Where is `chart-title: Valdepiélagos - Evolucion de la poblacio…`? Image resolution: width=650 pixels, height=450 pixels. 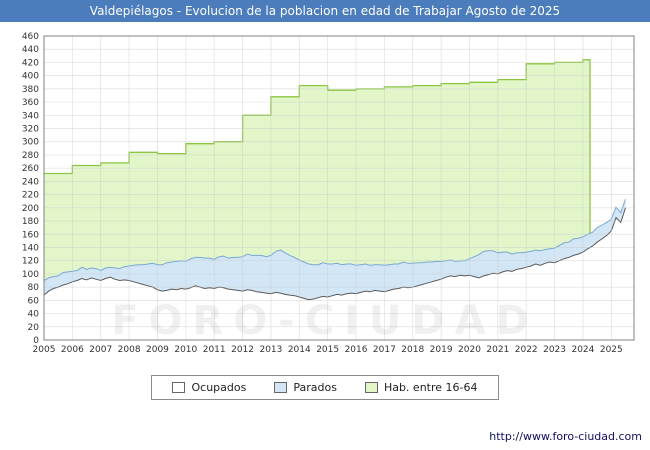
chart-title: Valdepiélagos - Evolucion de la poblacio… is located at coordinates (325, 11).